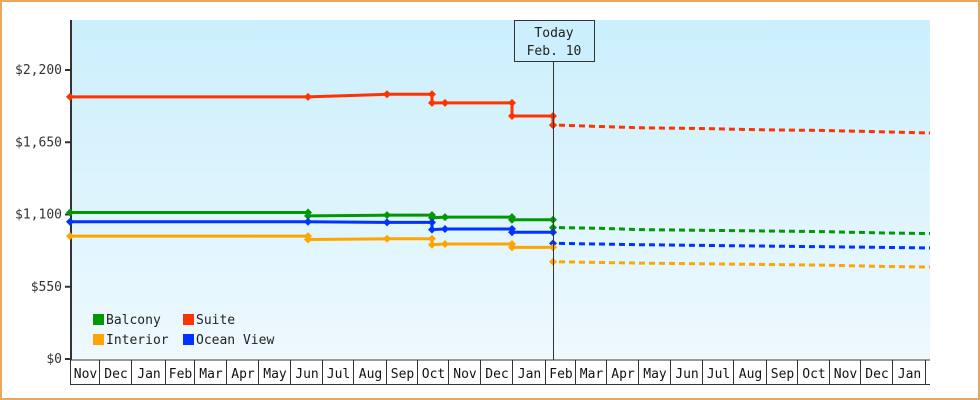  I want to click on legend-item-interior: Interior, so click(131, 340).